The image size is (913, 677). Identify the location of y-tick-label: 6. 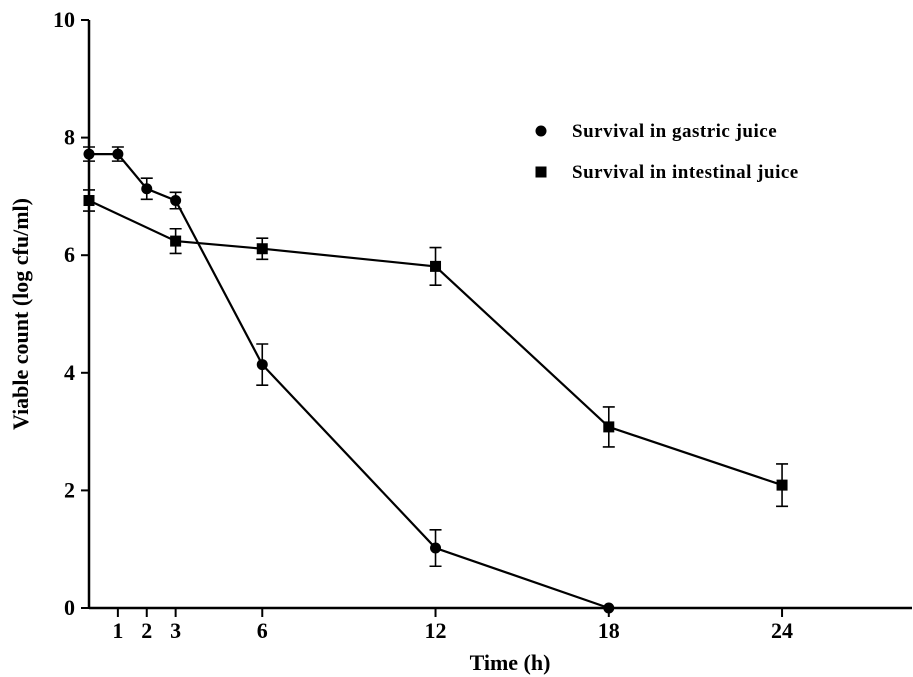
(69, 254).